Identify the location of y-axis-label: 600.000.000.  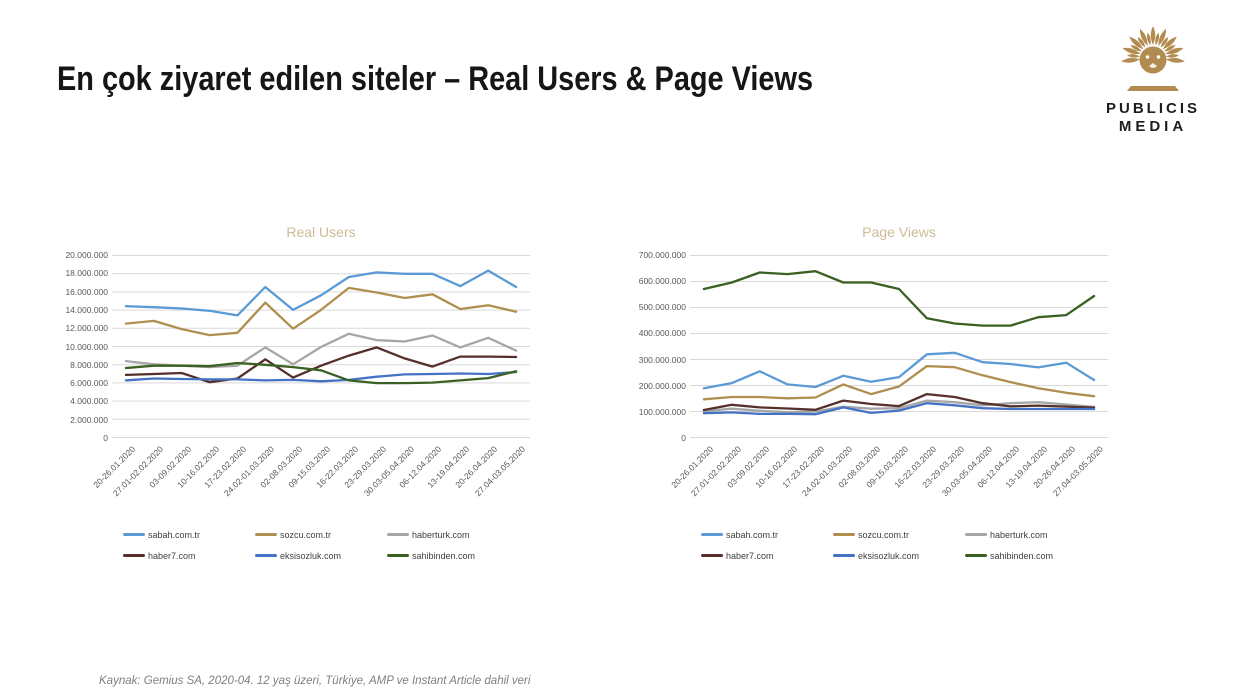
(662, 281).